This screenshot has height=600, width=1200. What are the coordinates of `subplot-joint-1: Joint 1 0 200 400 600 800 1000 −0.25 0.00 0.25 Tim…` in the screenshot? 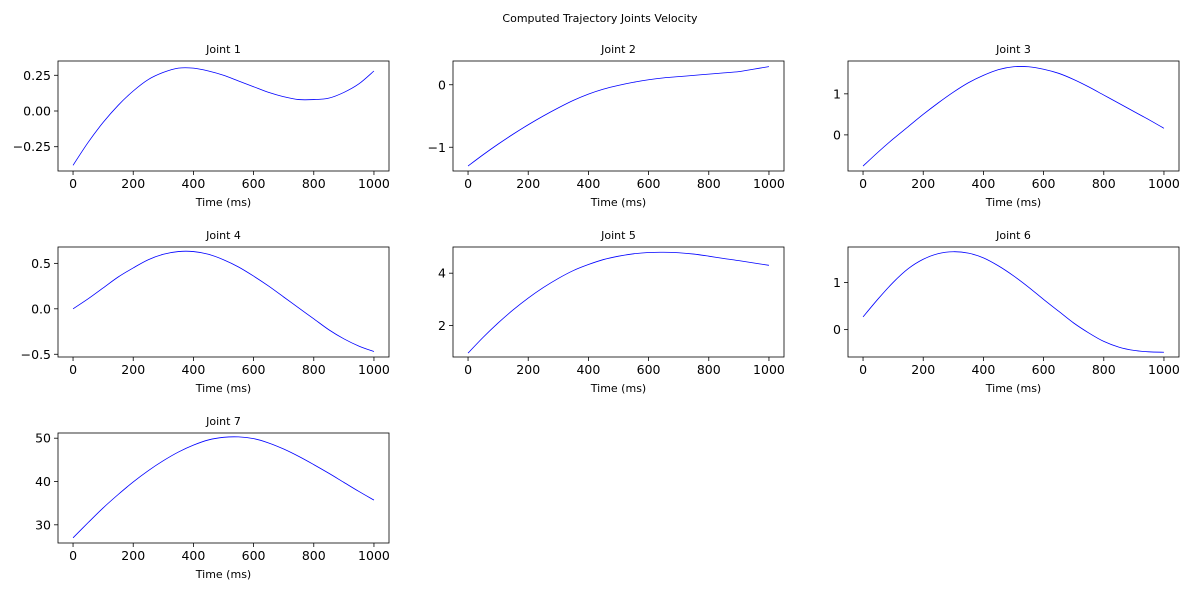 It's located at (201, 126).